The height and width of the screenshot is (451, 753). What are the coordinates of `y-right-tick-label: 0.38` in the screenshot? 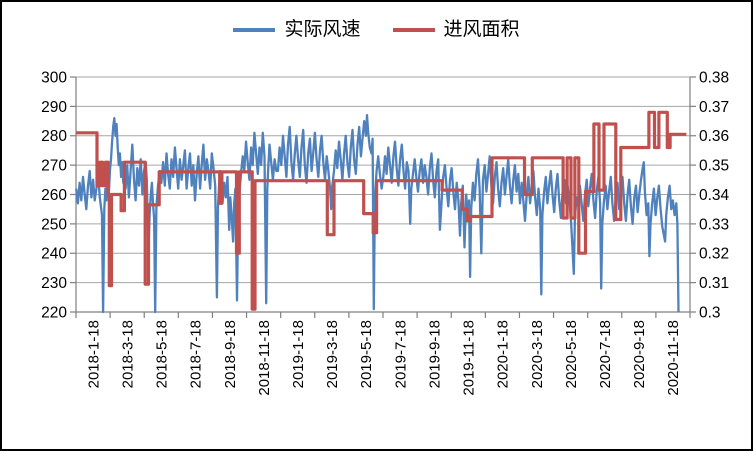 It's located at (714, 77).